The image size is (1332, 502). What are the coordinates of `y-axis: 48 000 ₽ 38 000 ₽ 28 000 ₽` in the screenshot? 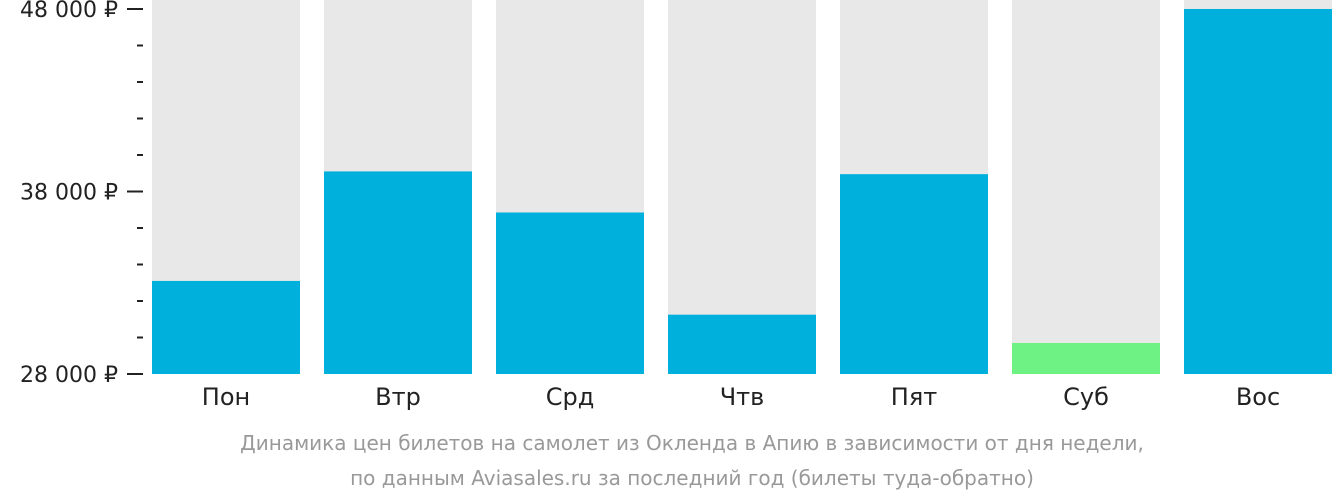 It's located at (81, 194).